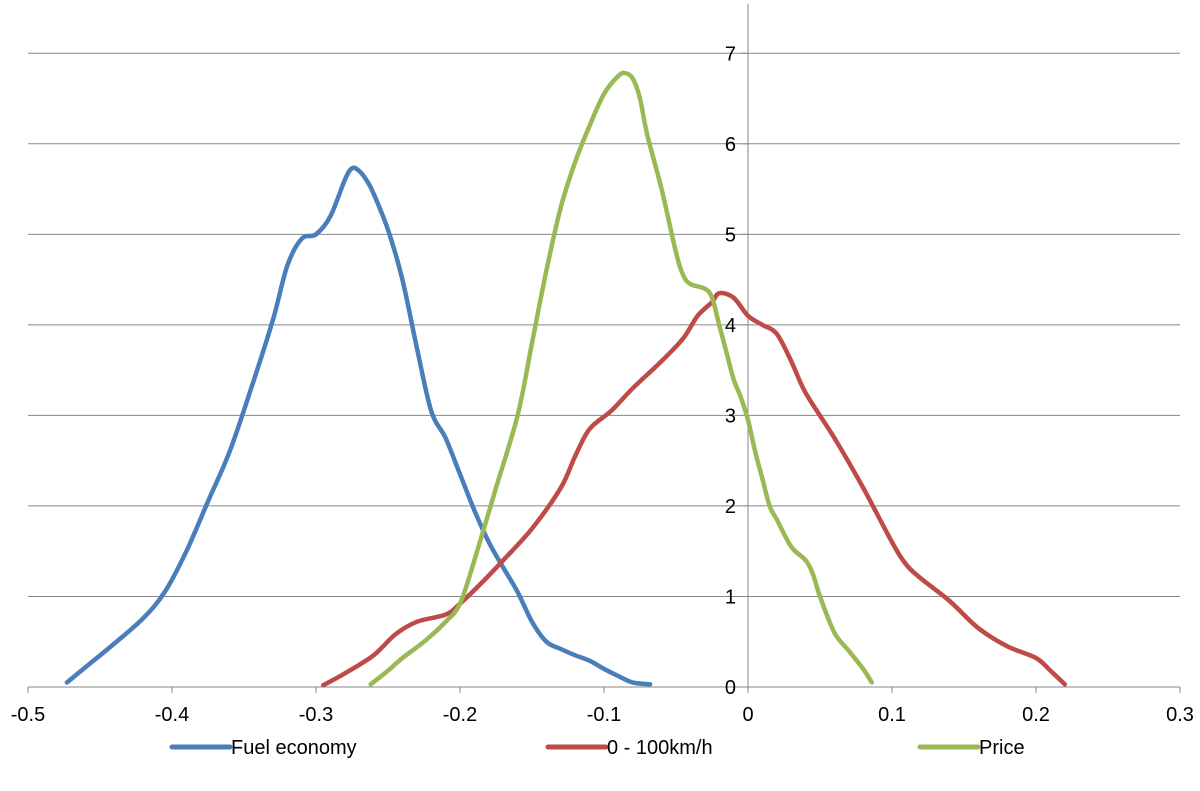 The height and width of the screenshot is (791, 1200). What do you see at coordinates (747, 715) in the screenshot?
I see `x-tick-label: 0` at bounding box center [747, 715].